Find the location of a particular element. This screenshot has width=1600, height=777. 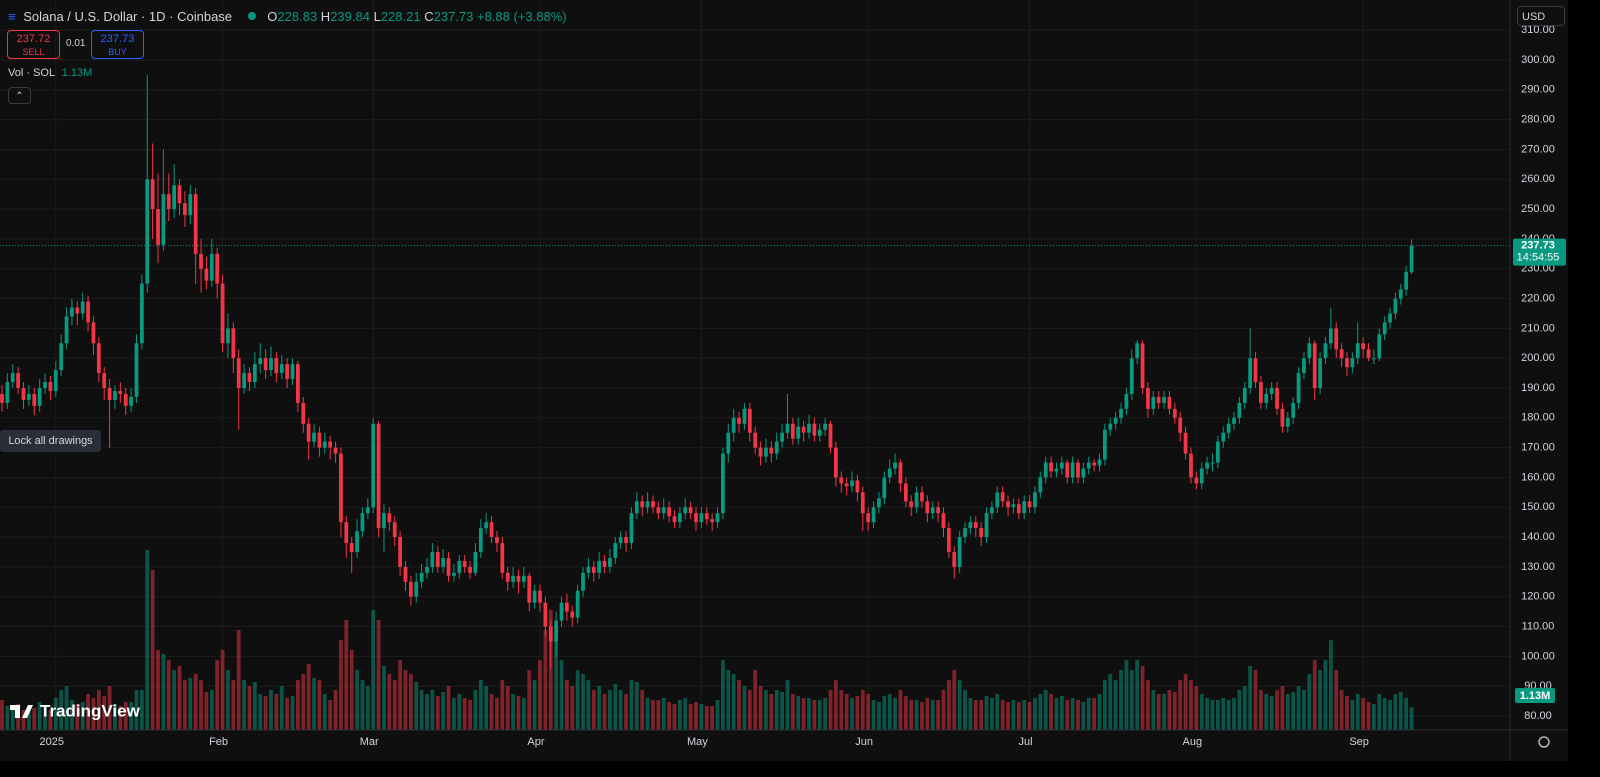

buy-button: 237.73 BUY is located at coordinates (117, 44).